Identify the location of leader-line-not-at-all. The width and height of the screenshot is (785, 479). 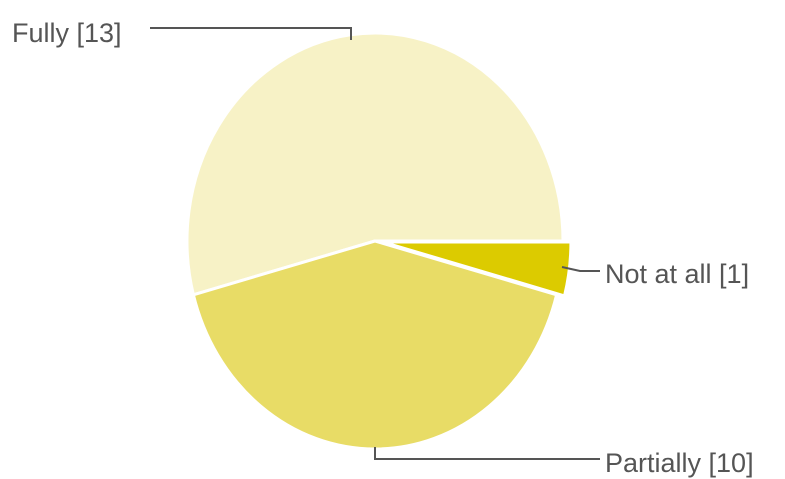
(580, 269).